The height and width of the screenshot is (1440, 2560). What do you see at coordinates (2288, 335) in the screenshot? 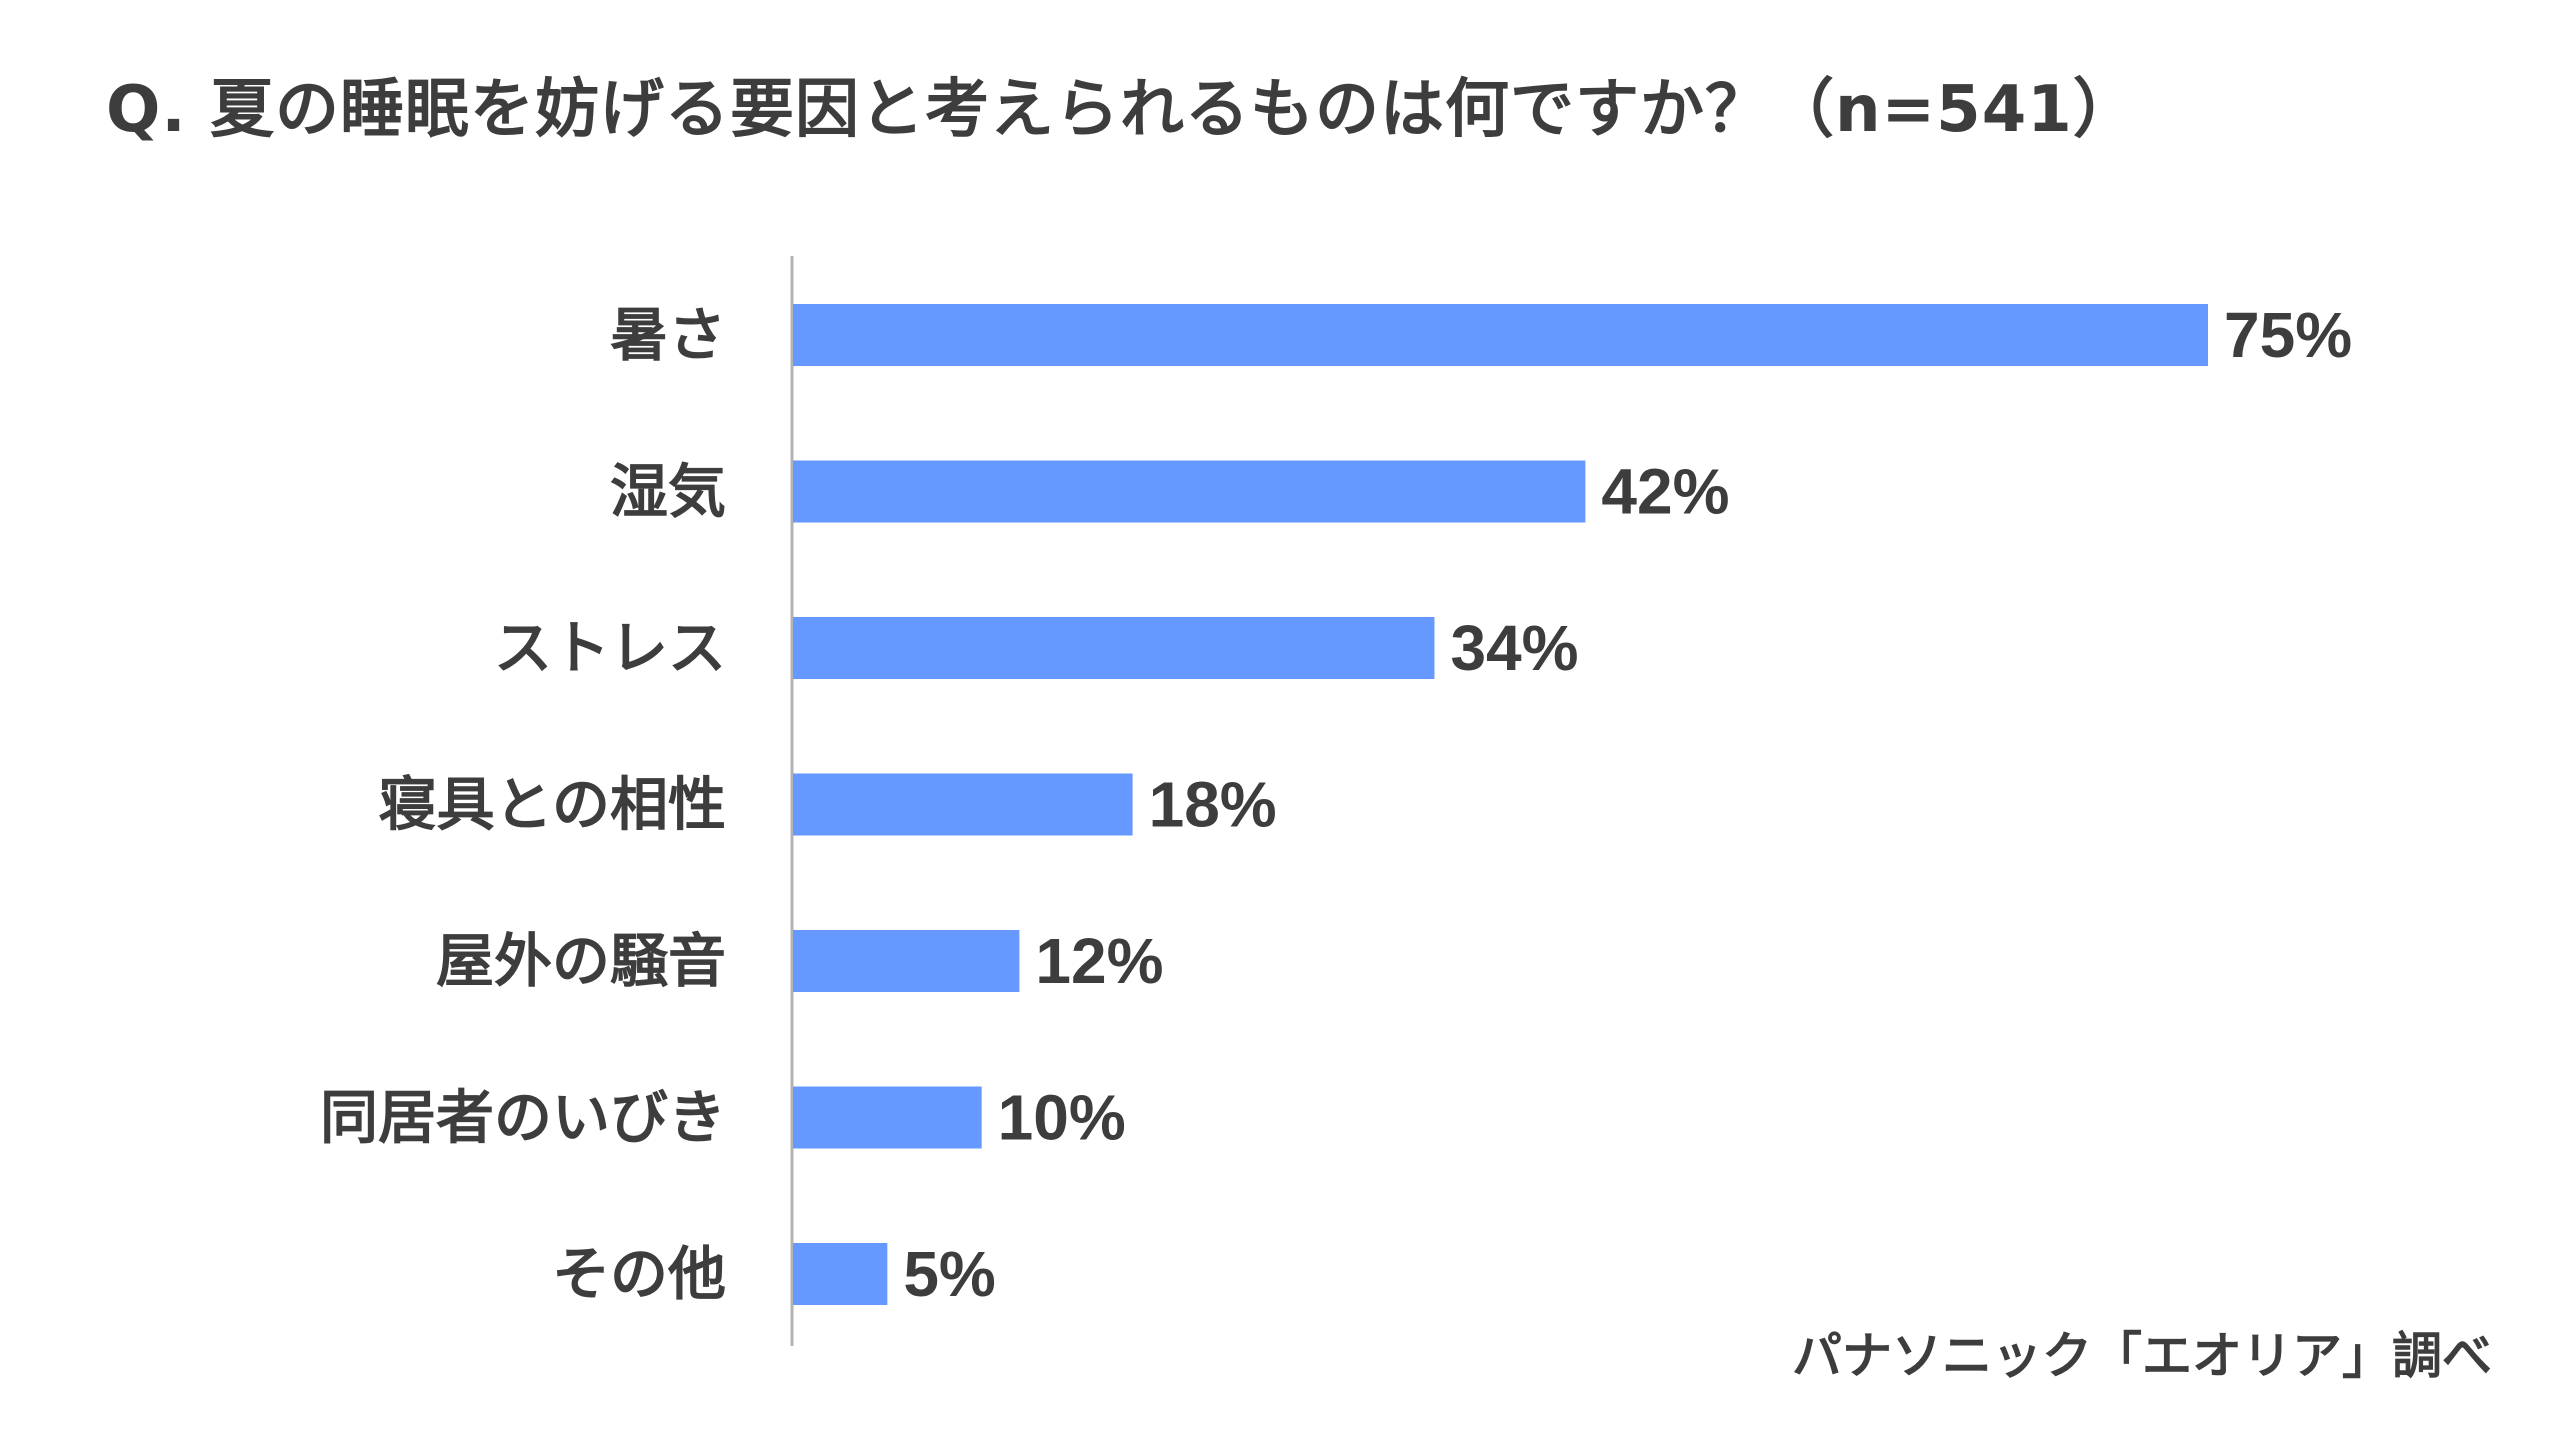
I see `value-label: 75%` at bounding box center [2288, 335].